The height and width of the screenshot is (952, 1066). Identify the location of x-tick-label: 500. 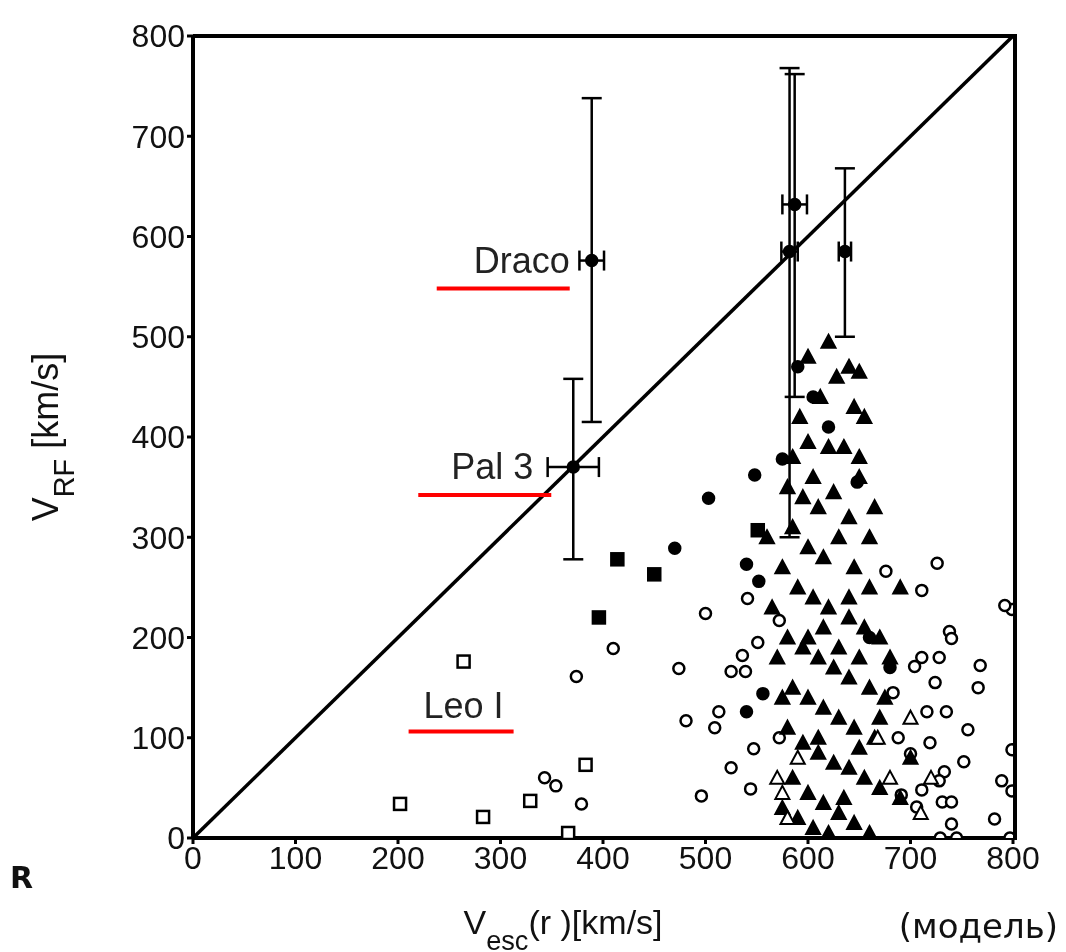
(705, 857).